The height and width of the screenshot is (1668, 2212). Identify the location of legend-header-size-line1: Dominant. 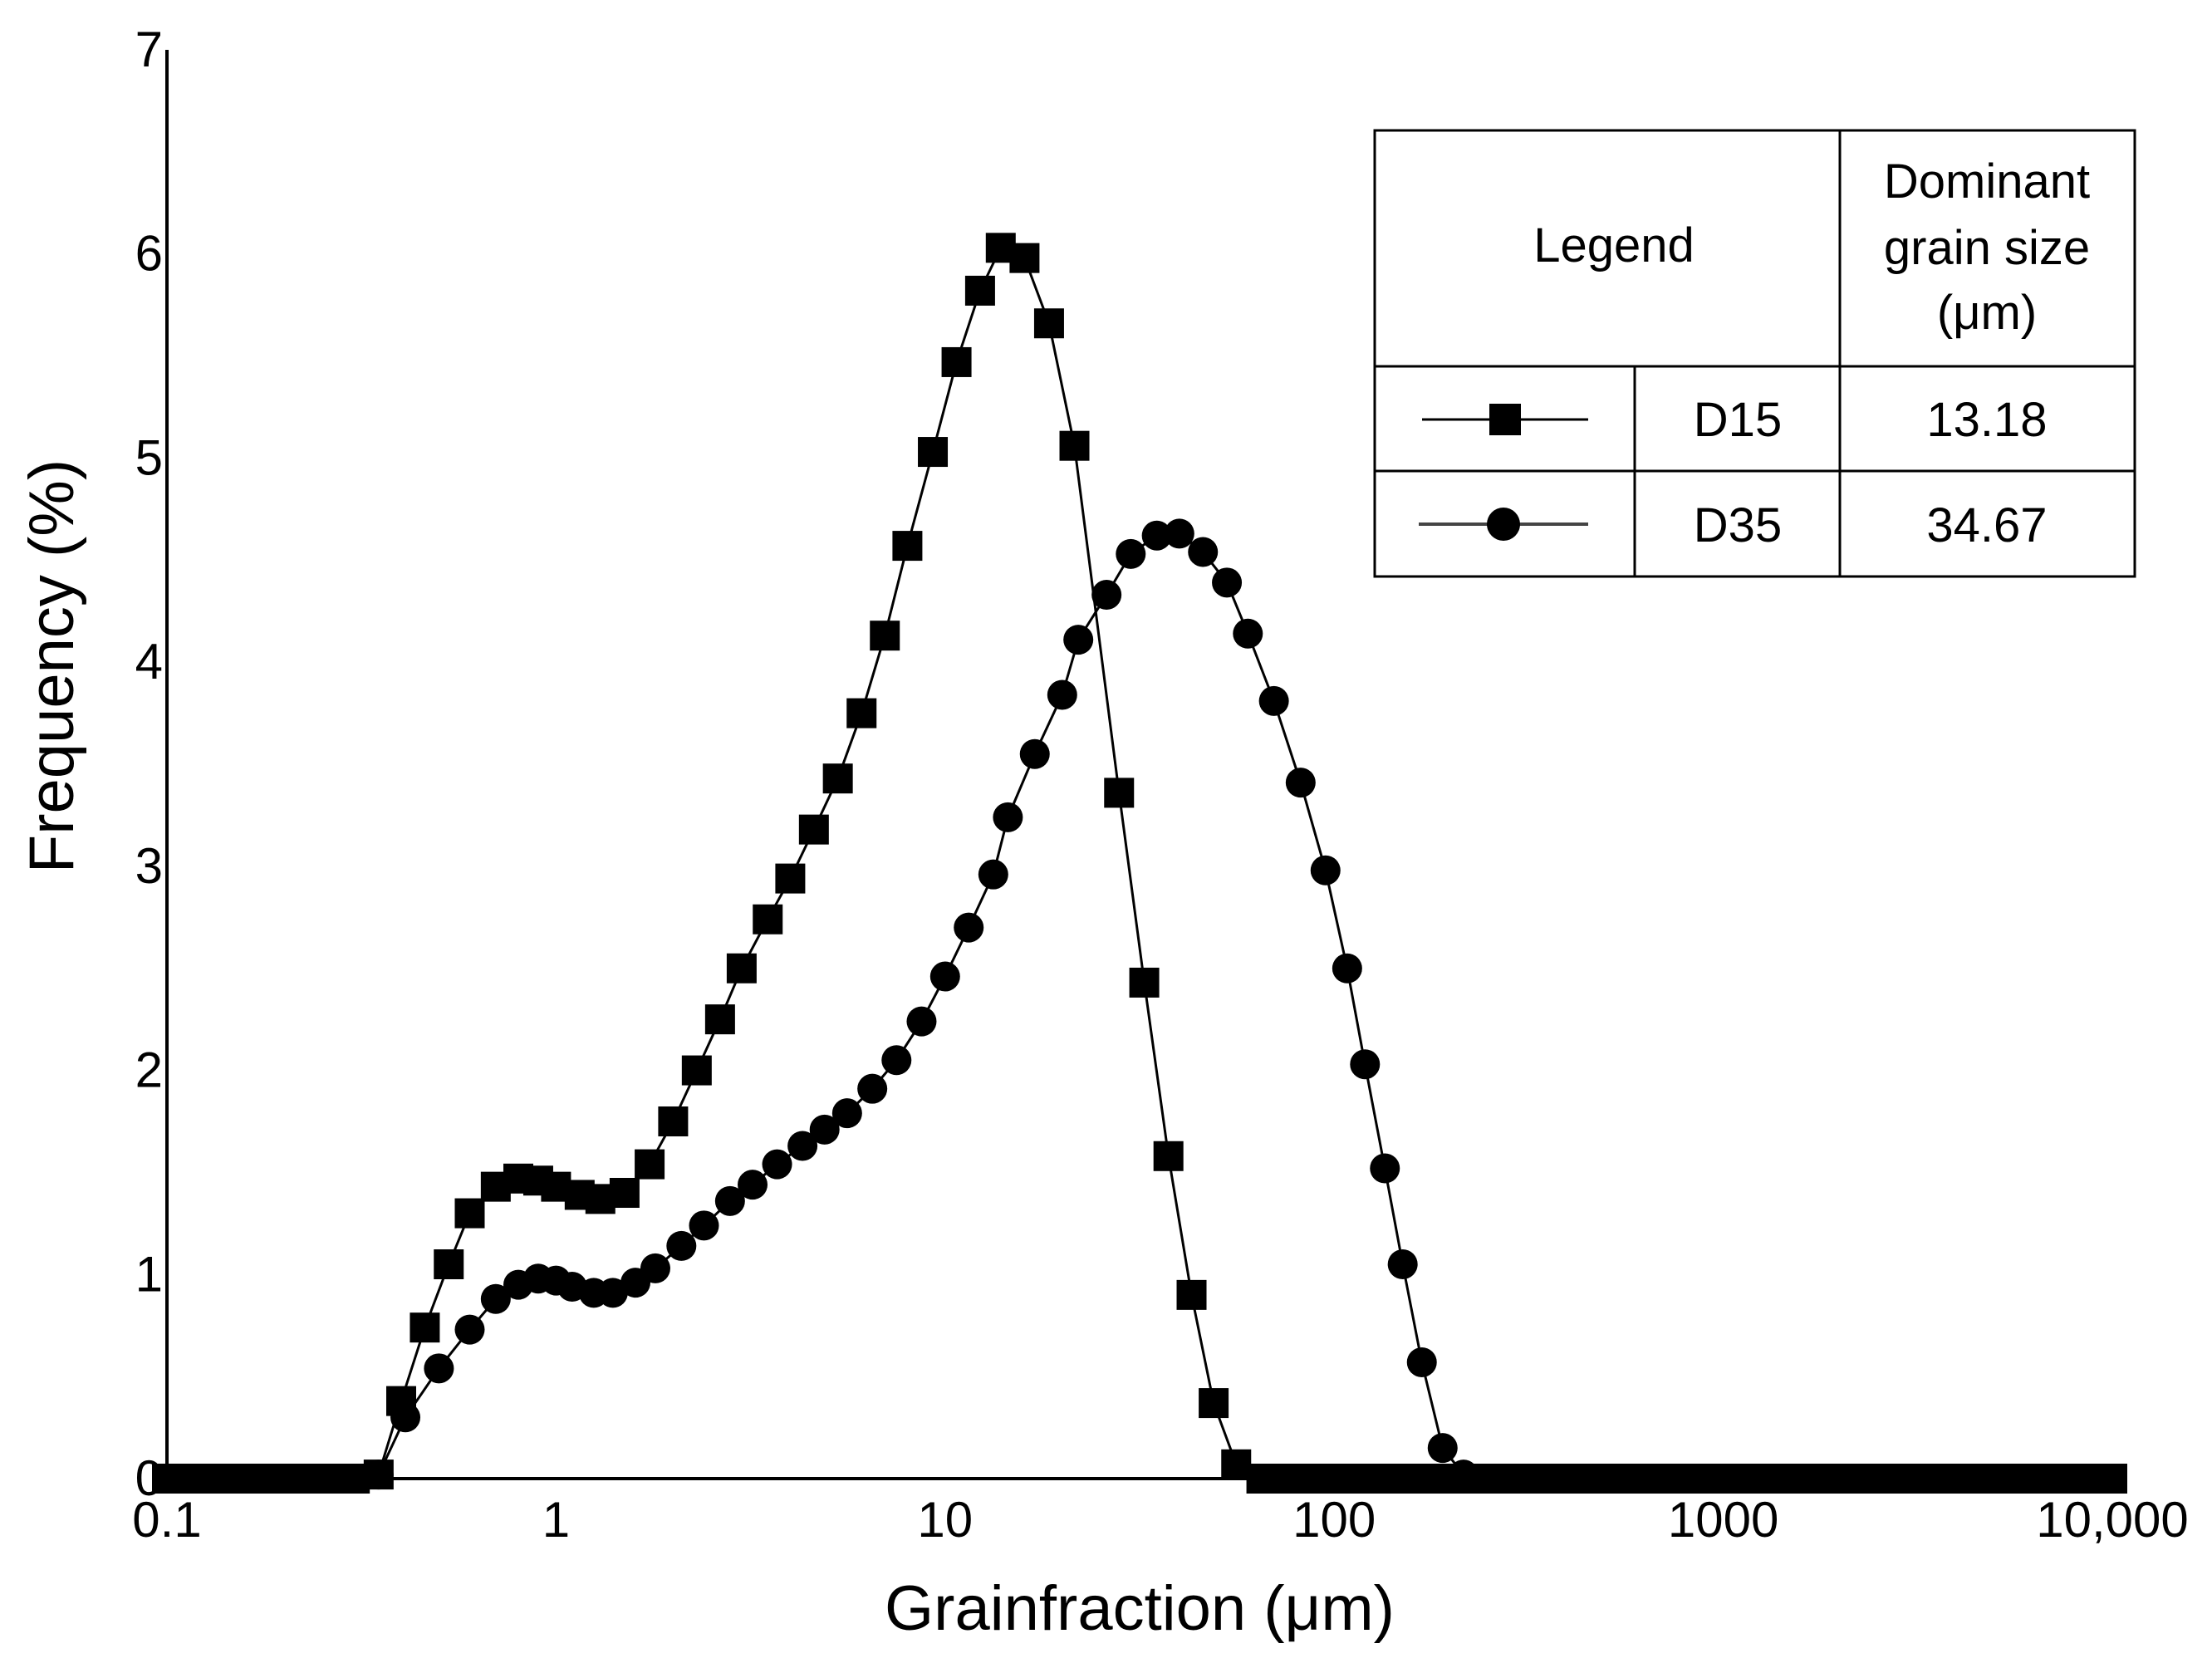
(1987, 181).